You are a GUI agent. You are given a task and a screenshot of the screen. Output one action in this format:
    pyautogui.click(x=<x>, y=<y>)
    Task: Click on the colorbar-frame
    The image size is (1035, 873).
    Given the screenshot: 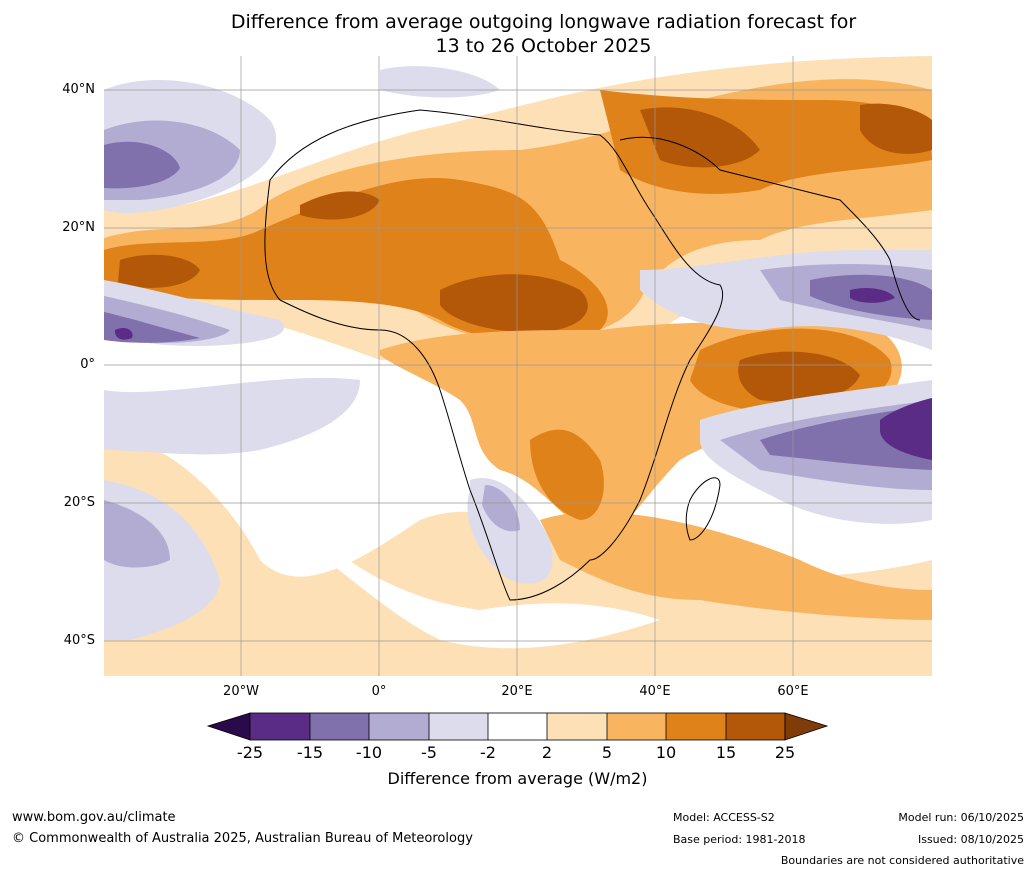 What is the action you would take?
    pyautogui.click(x=517, y=726)
    